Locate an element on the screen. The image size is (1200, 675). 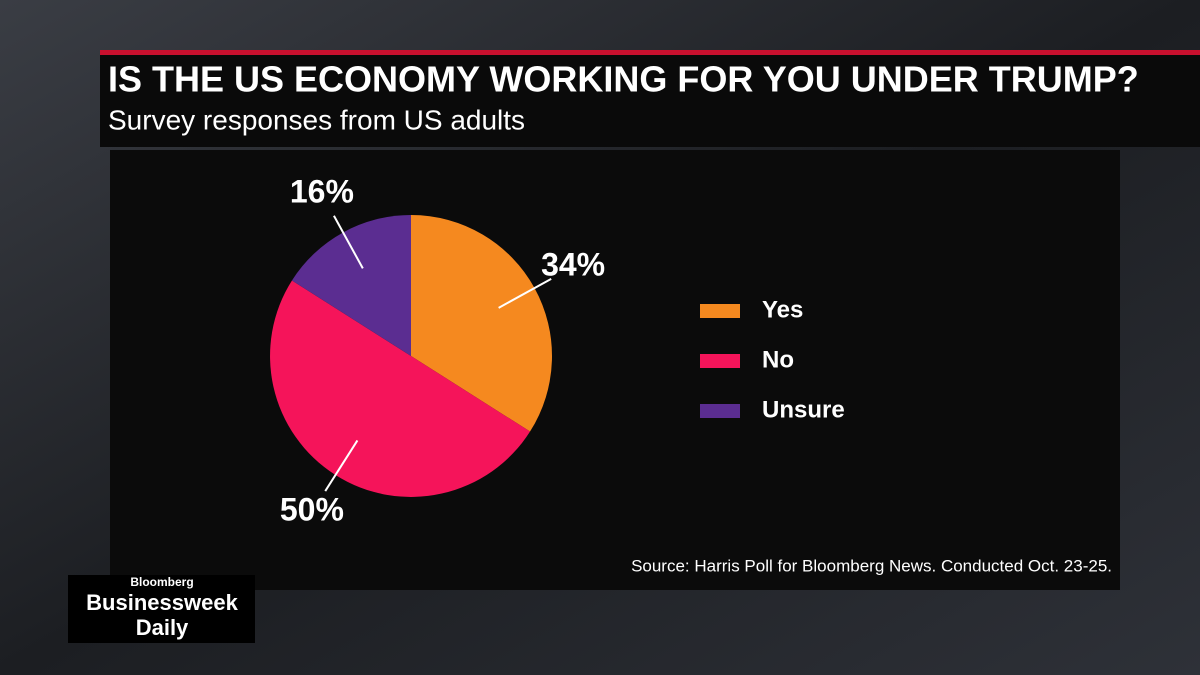
logo-show: Businessweek is located at coordinates (162, 602).